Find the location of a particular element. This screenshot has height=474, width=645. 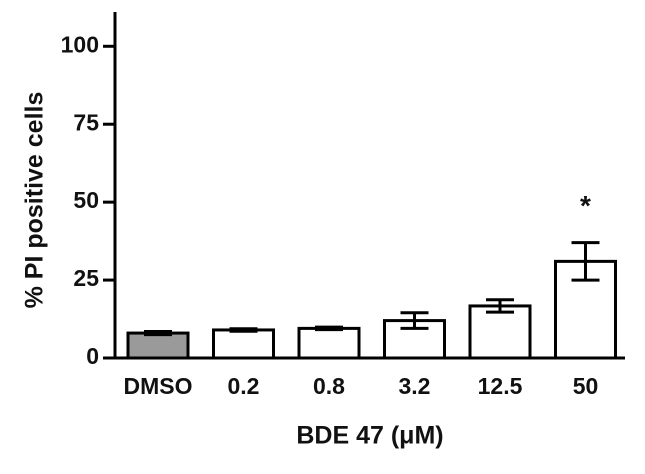

y-tick-label: 75 is located at coordinates (86, 122).